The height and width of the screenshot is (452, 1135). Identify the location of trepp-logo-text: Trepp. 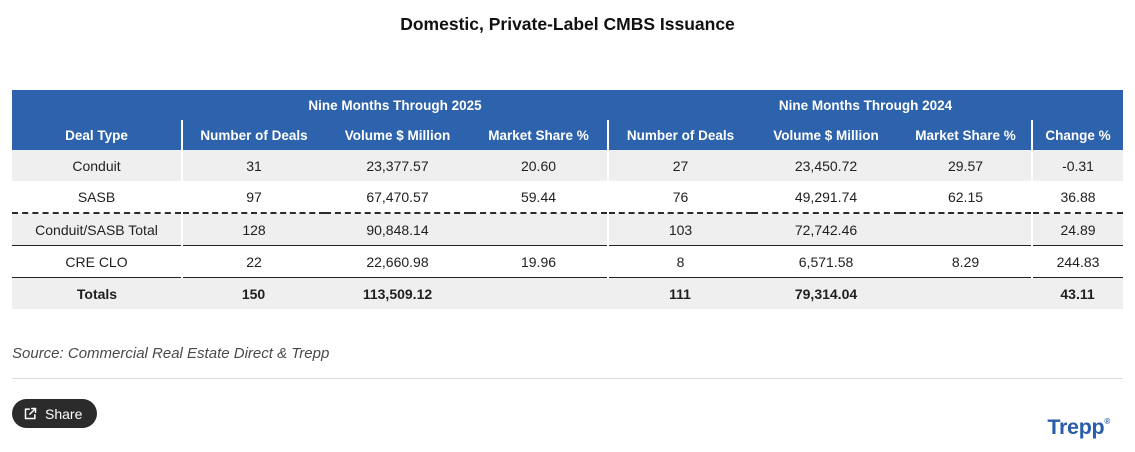
(1076, 427).